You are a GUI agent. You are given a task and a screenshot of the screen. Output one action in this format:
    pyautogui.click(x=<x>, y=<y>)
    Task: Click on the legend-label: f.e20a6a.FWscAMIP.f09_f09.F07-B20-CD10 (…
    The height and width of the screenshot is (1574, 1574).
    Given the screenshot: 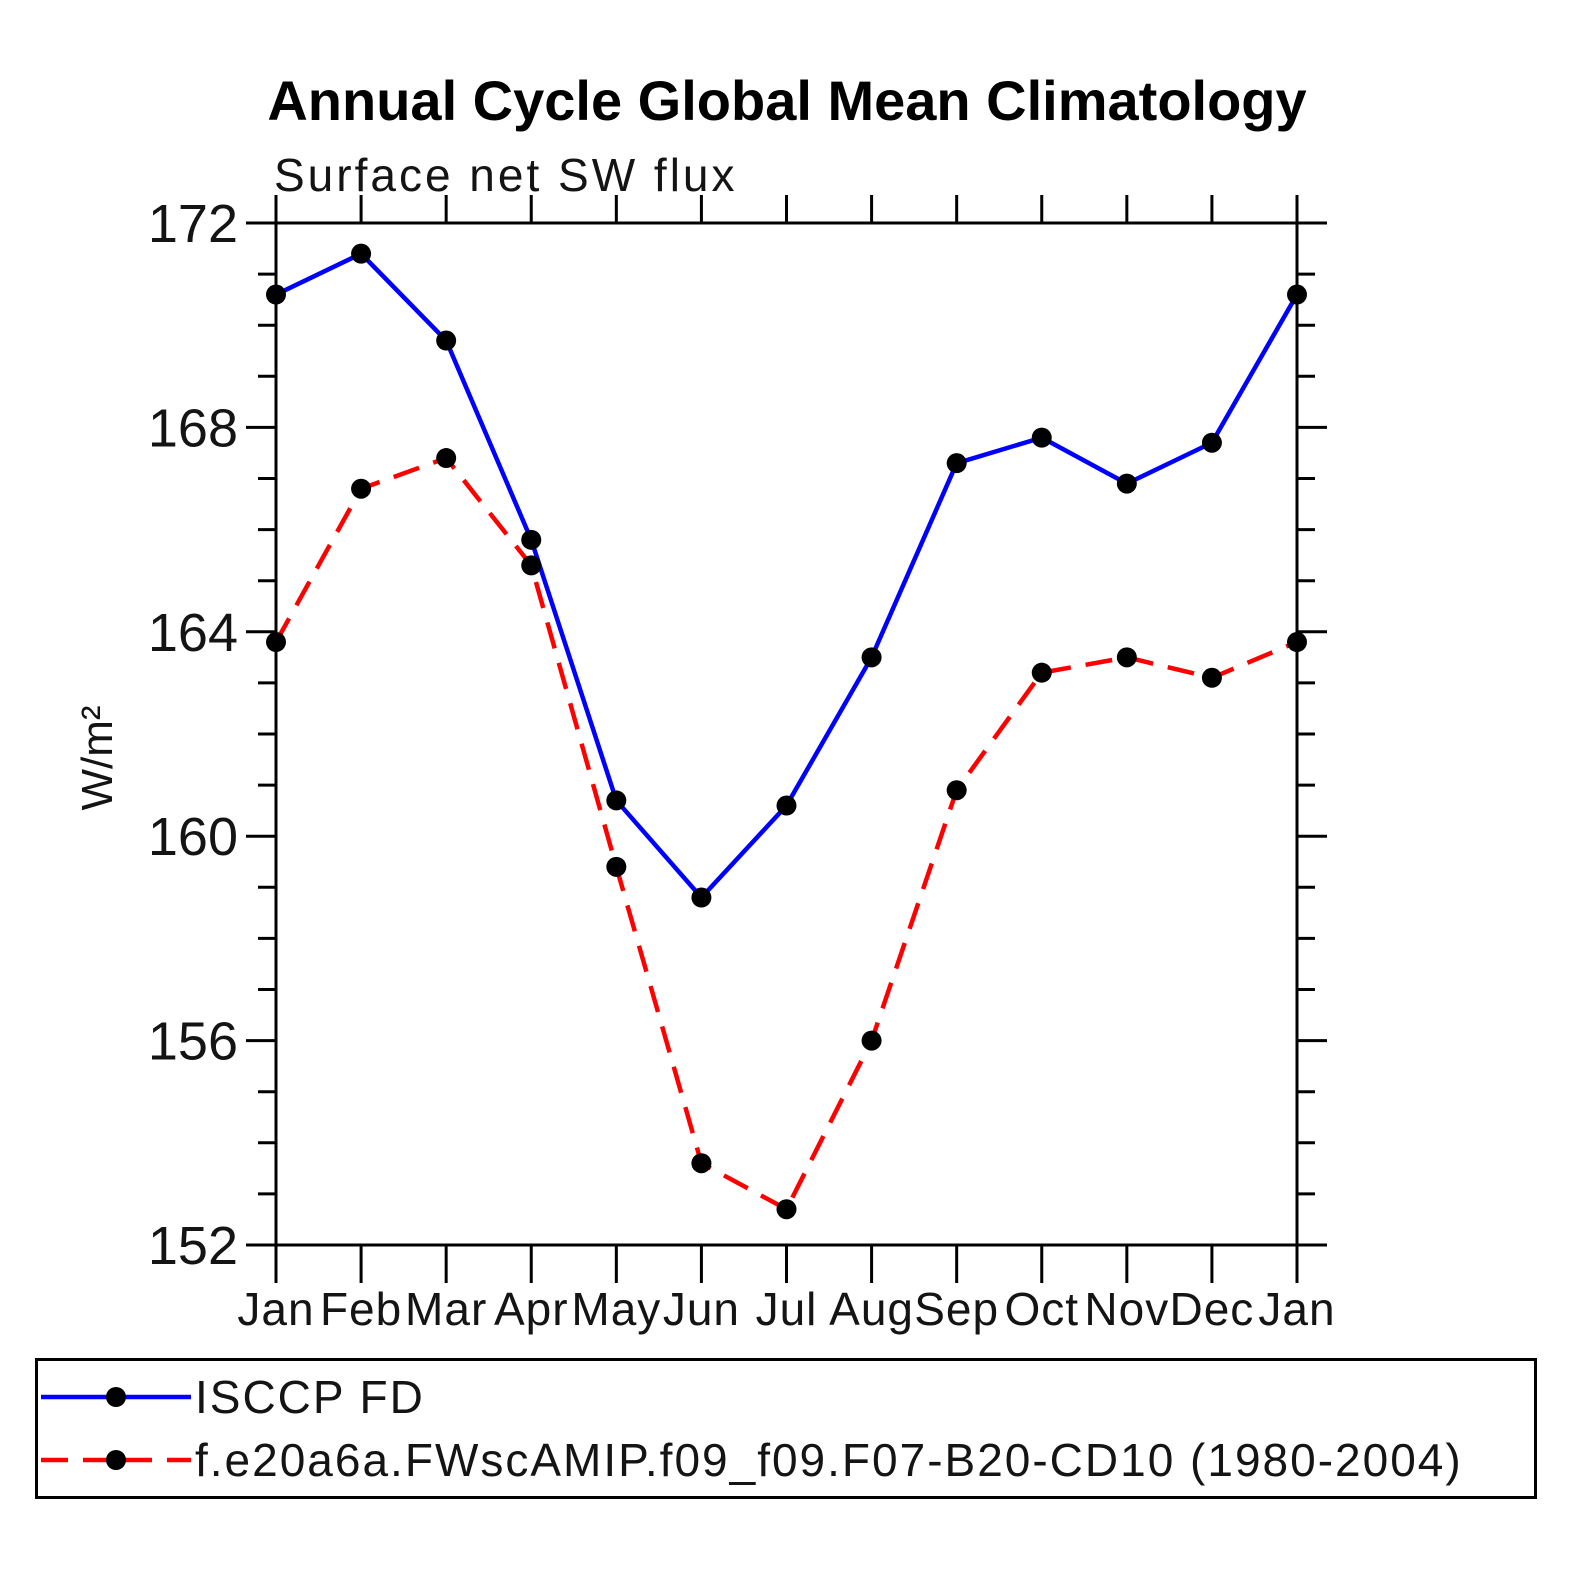 What is the action you would take?
    pyautogui.click(x=829, y=1460)
    